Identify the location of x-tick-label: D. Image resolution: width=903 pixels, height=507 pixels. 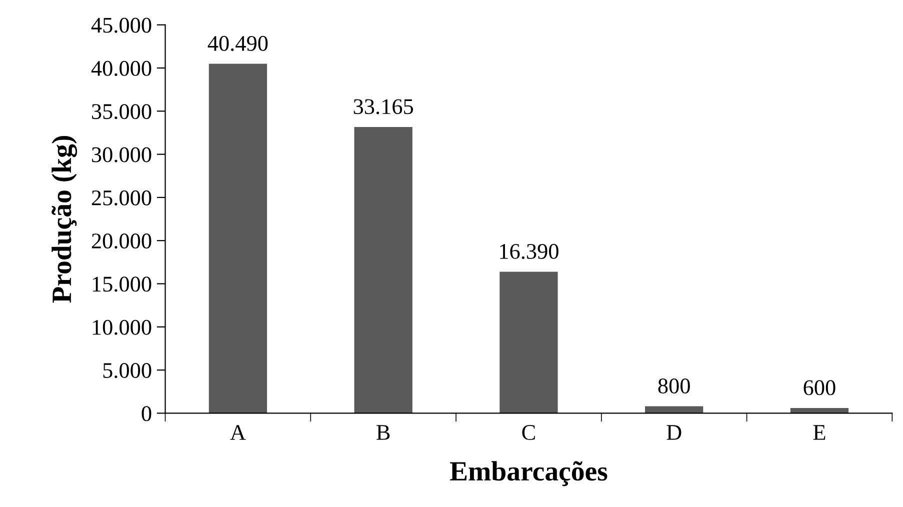
(674, 432).